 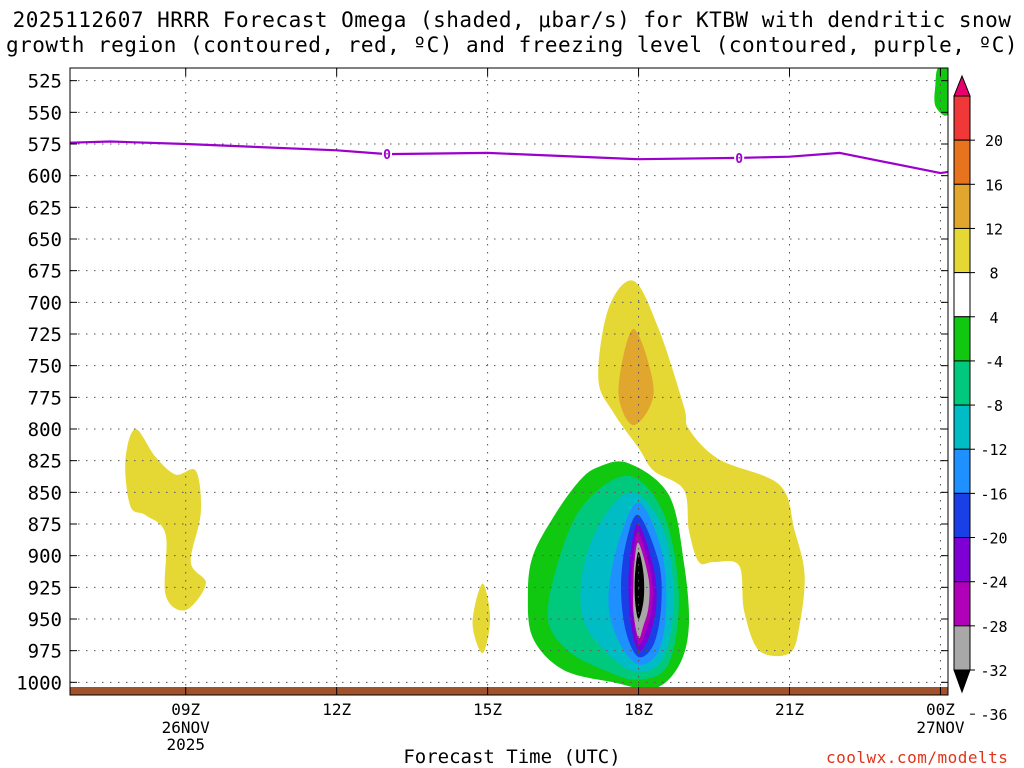 I want to click on y-tick-label: 900, so click(x=45, y=557).